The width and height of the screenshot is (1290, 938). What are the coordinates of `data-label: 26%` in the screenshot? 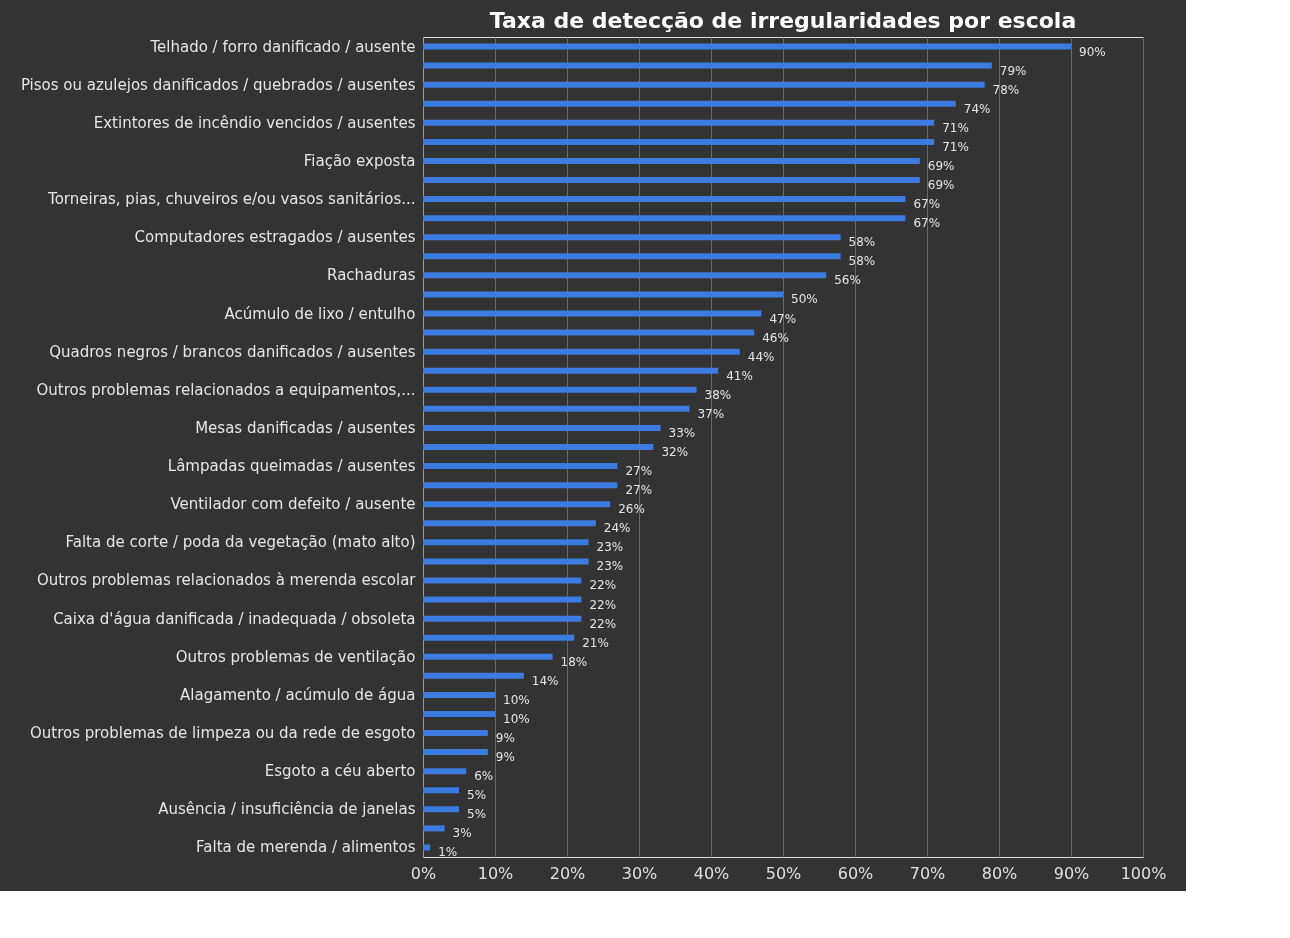 It's located at (631, 509).